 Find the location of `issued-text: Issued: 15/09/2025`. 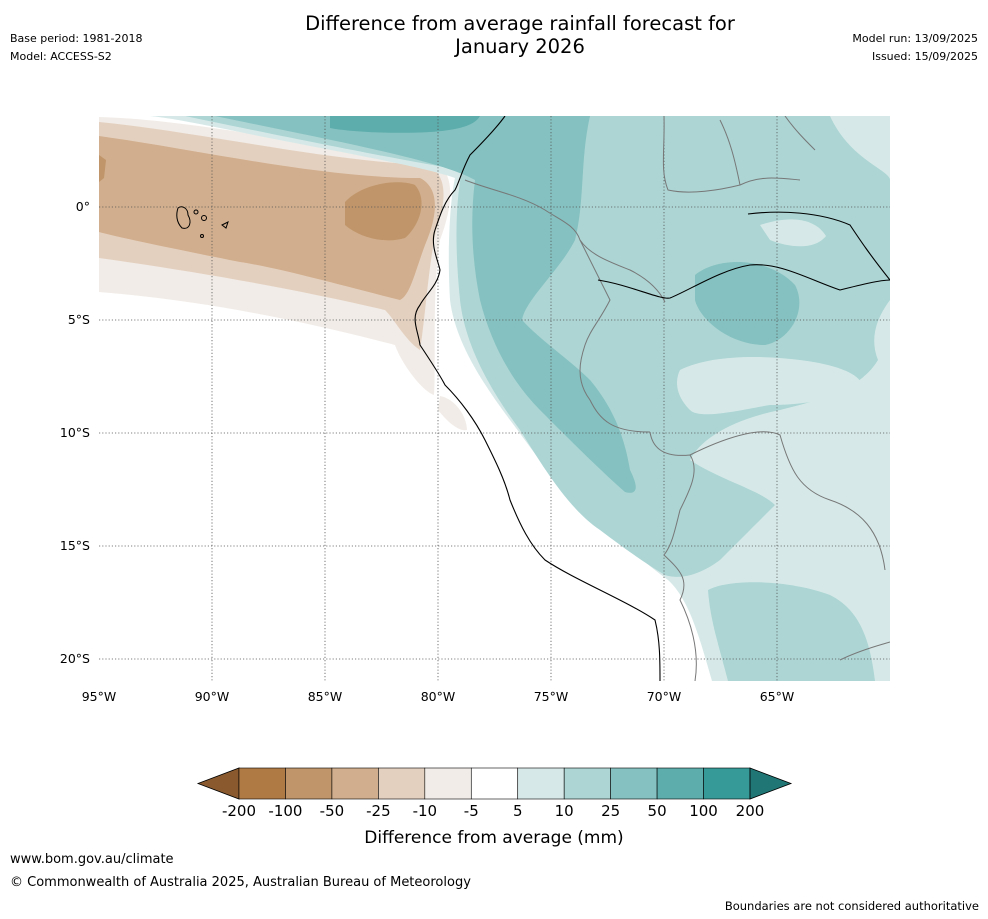

issued-text: Issued: 15/09/2025 is located at coordinates (924, 56).